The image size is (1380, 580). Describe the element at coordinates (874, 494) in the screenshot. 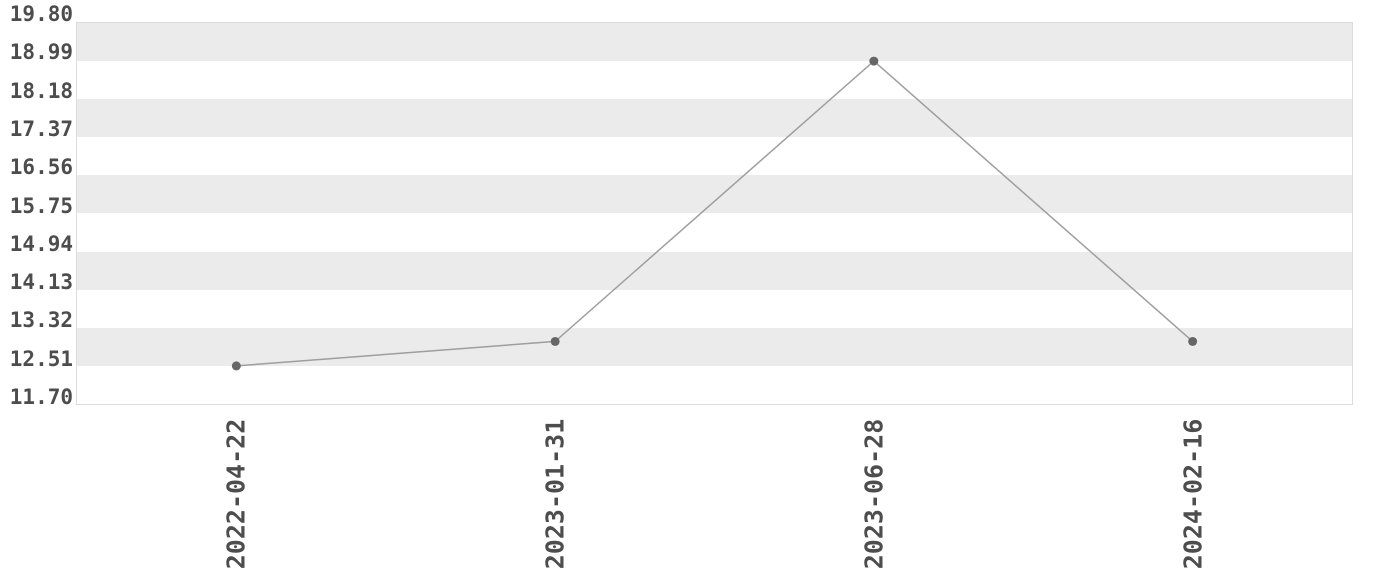

I see `x-tick-label: 2023-06-28` at that location.